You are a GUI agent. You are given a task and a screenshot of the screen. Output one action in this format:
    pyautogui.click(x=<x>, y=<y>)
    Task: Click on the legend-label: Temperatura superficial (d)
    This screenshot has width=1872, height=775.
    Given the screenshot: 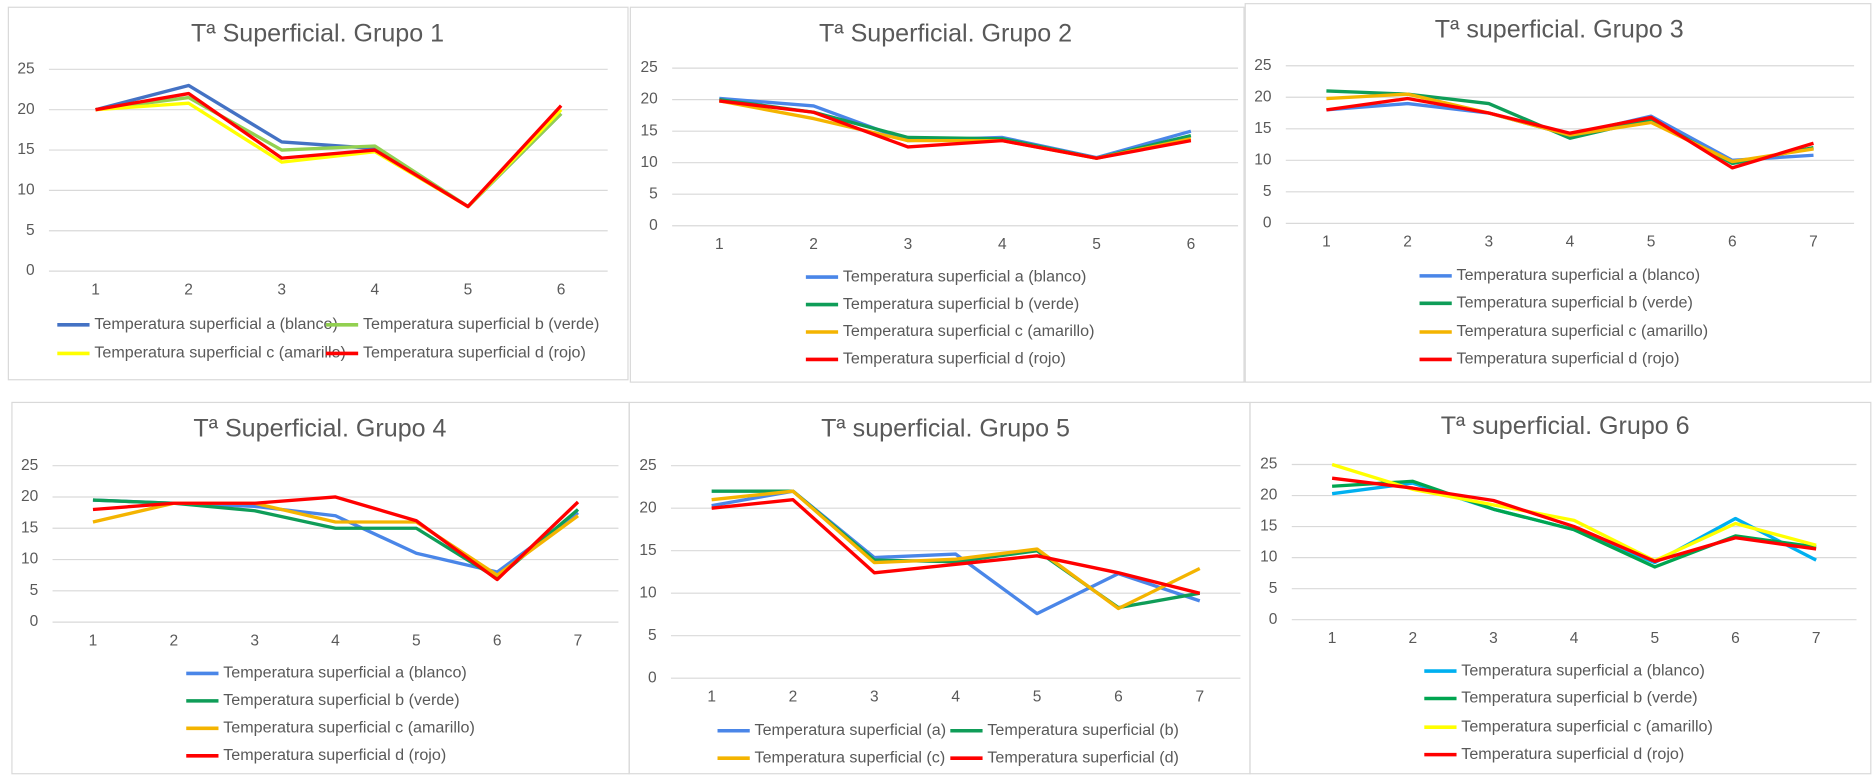 What is the action you would take?
    pyautogui.click(x=1083, y=757)
    